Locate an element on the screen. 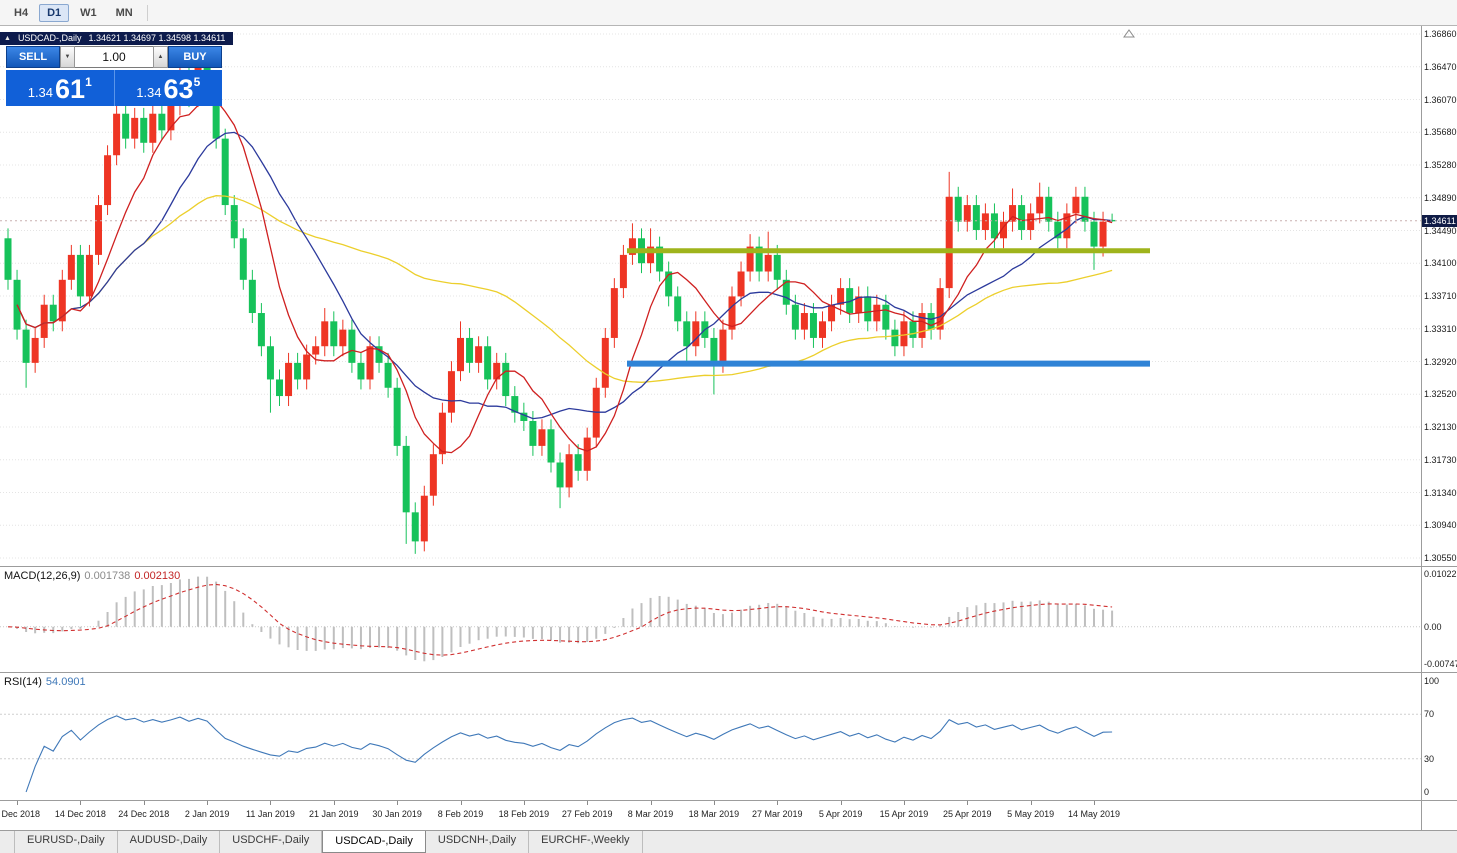  tab-eurusd-daily: EURUSD-,Daily is located at coordinates (66, 842).